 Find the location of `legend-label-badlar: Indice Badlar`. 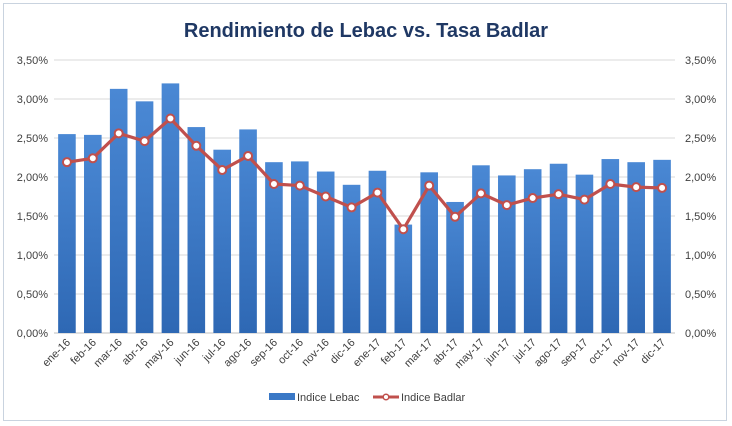

legend-label-badlar: Indice Badlar is located at coordinates (433, 398).